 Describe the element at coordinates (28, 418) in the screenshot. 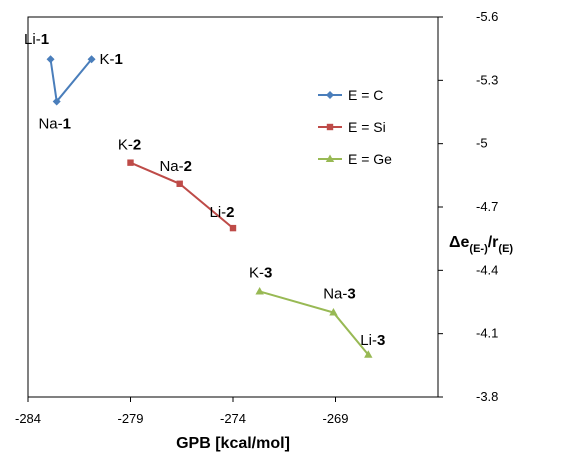

I see `x-tick-label: -284` at that location.